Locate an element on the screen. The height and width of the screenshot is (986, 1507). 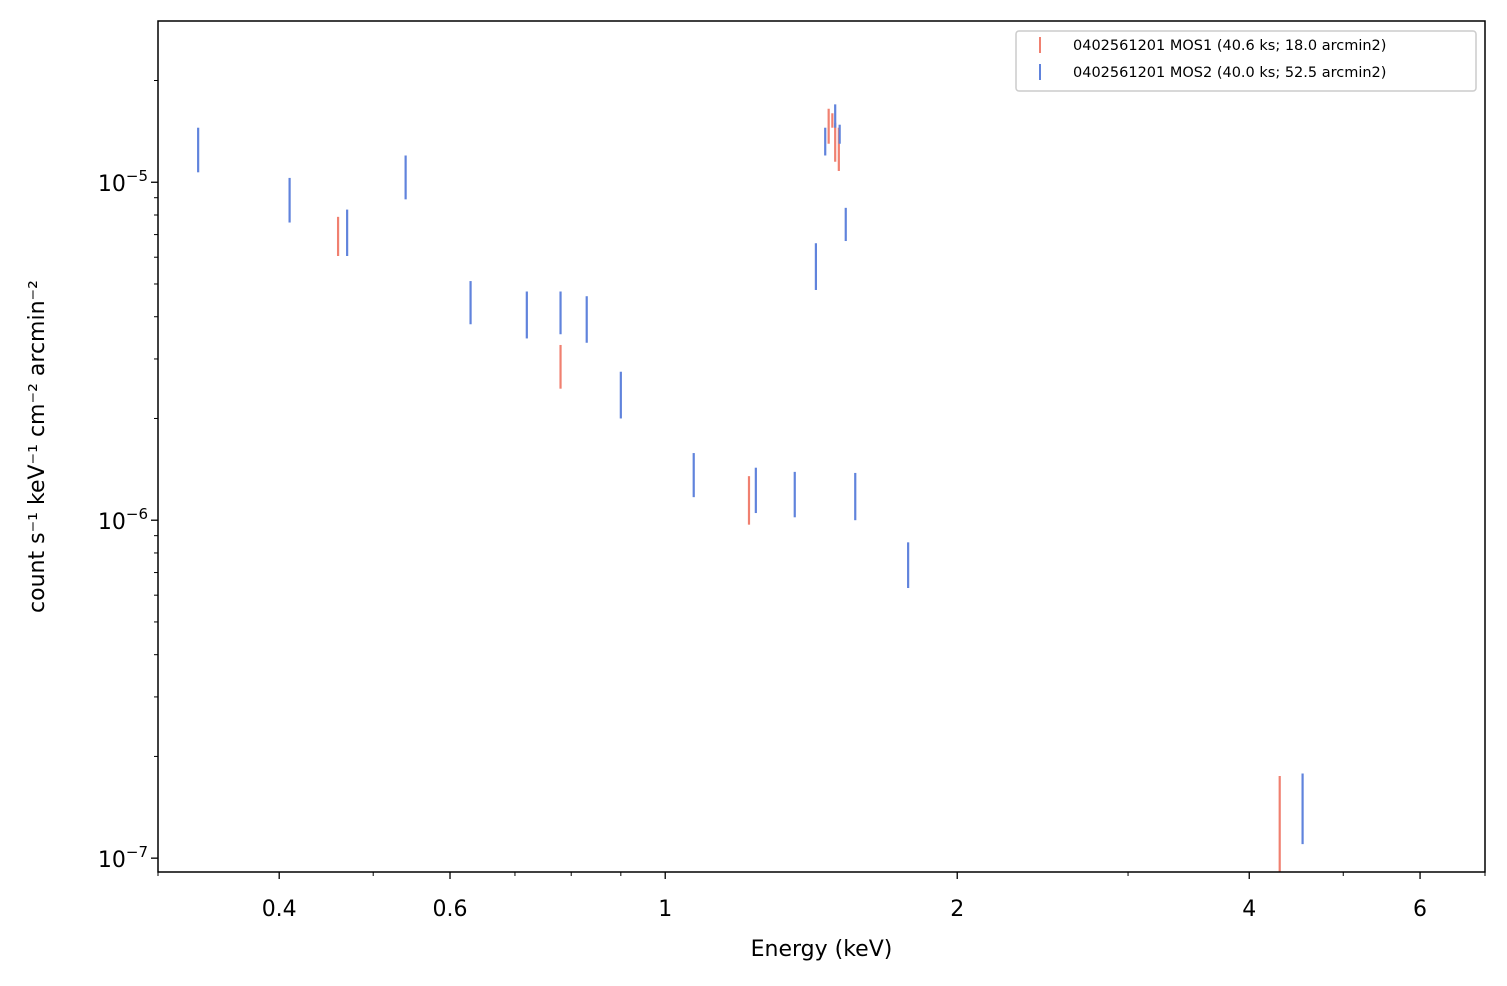
y-axis-label: count s⁻¹ keV⁻¹ cm⁻² arcmin⁻² is located at coordinates (37, 446).